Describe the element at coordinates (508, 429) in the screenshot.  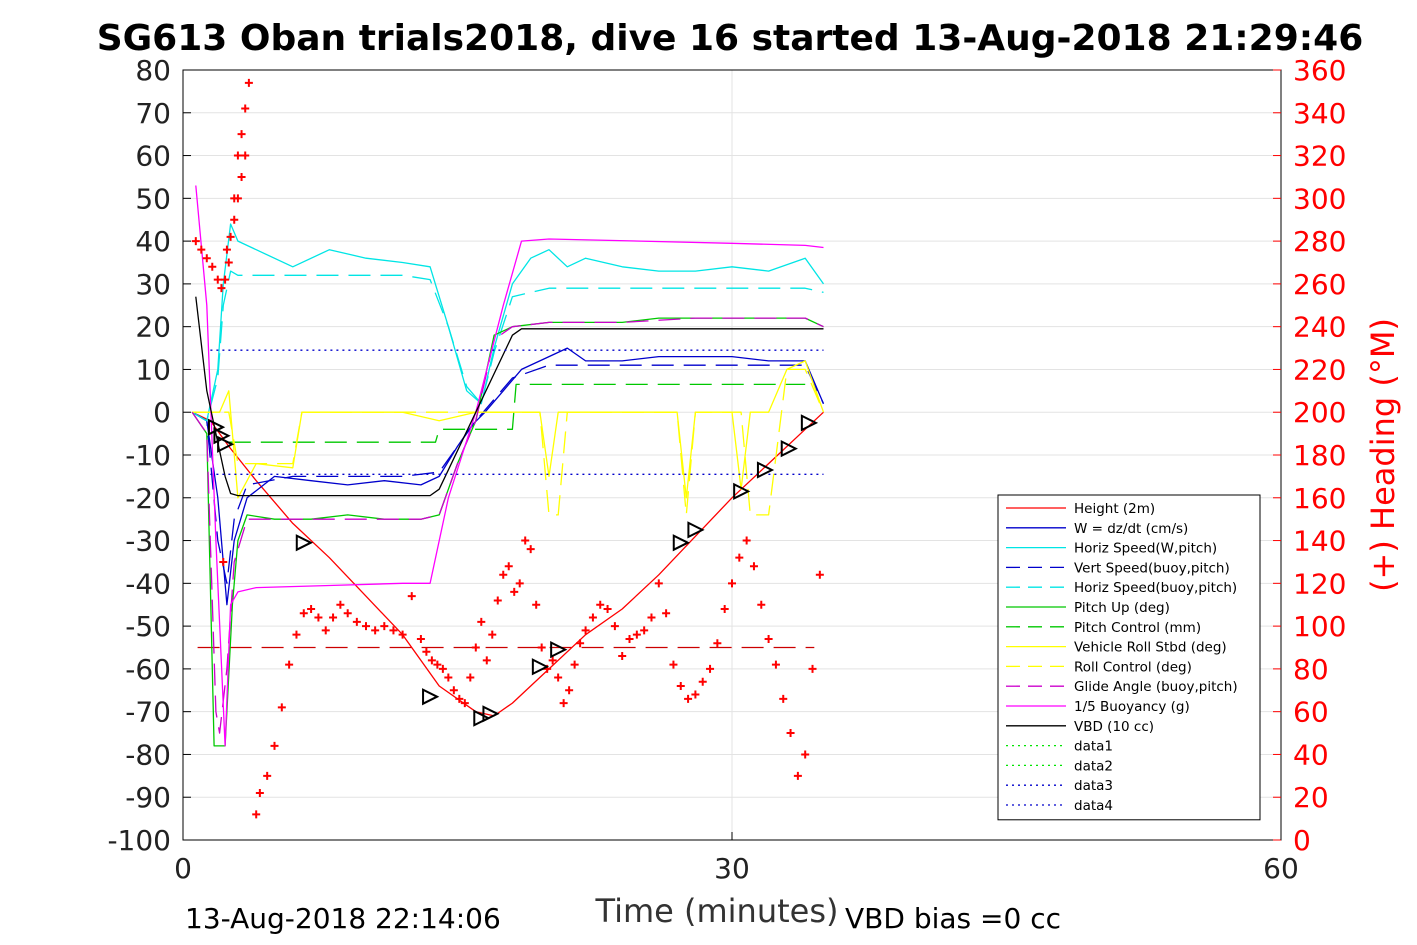
I see `series-line-vehicle-roll-stbd-deg` at that location.